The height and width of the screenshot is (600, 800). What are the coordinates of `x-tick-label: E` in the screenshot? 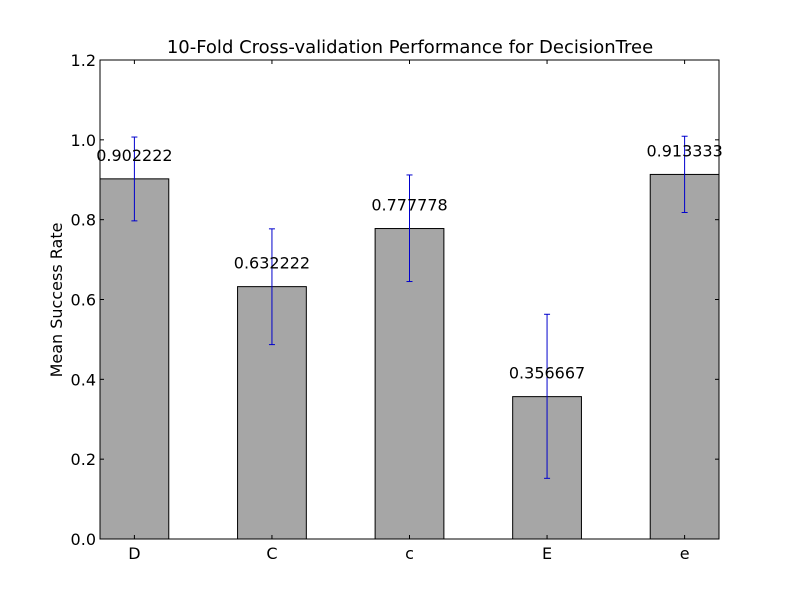 It's located at (547, 553).